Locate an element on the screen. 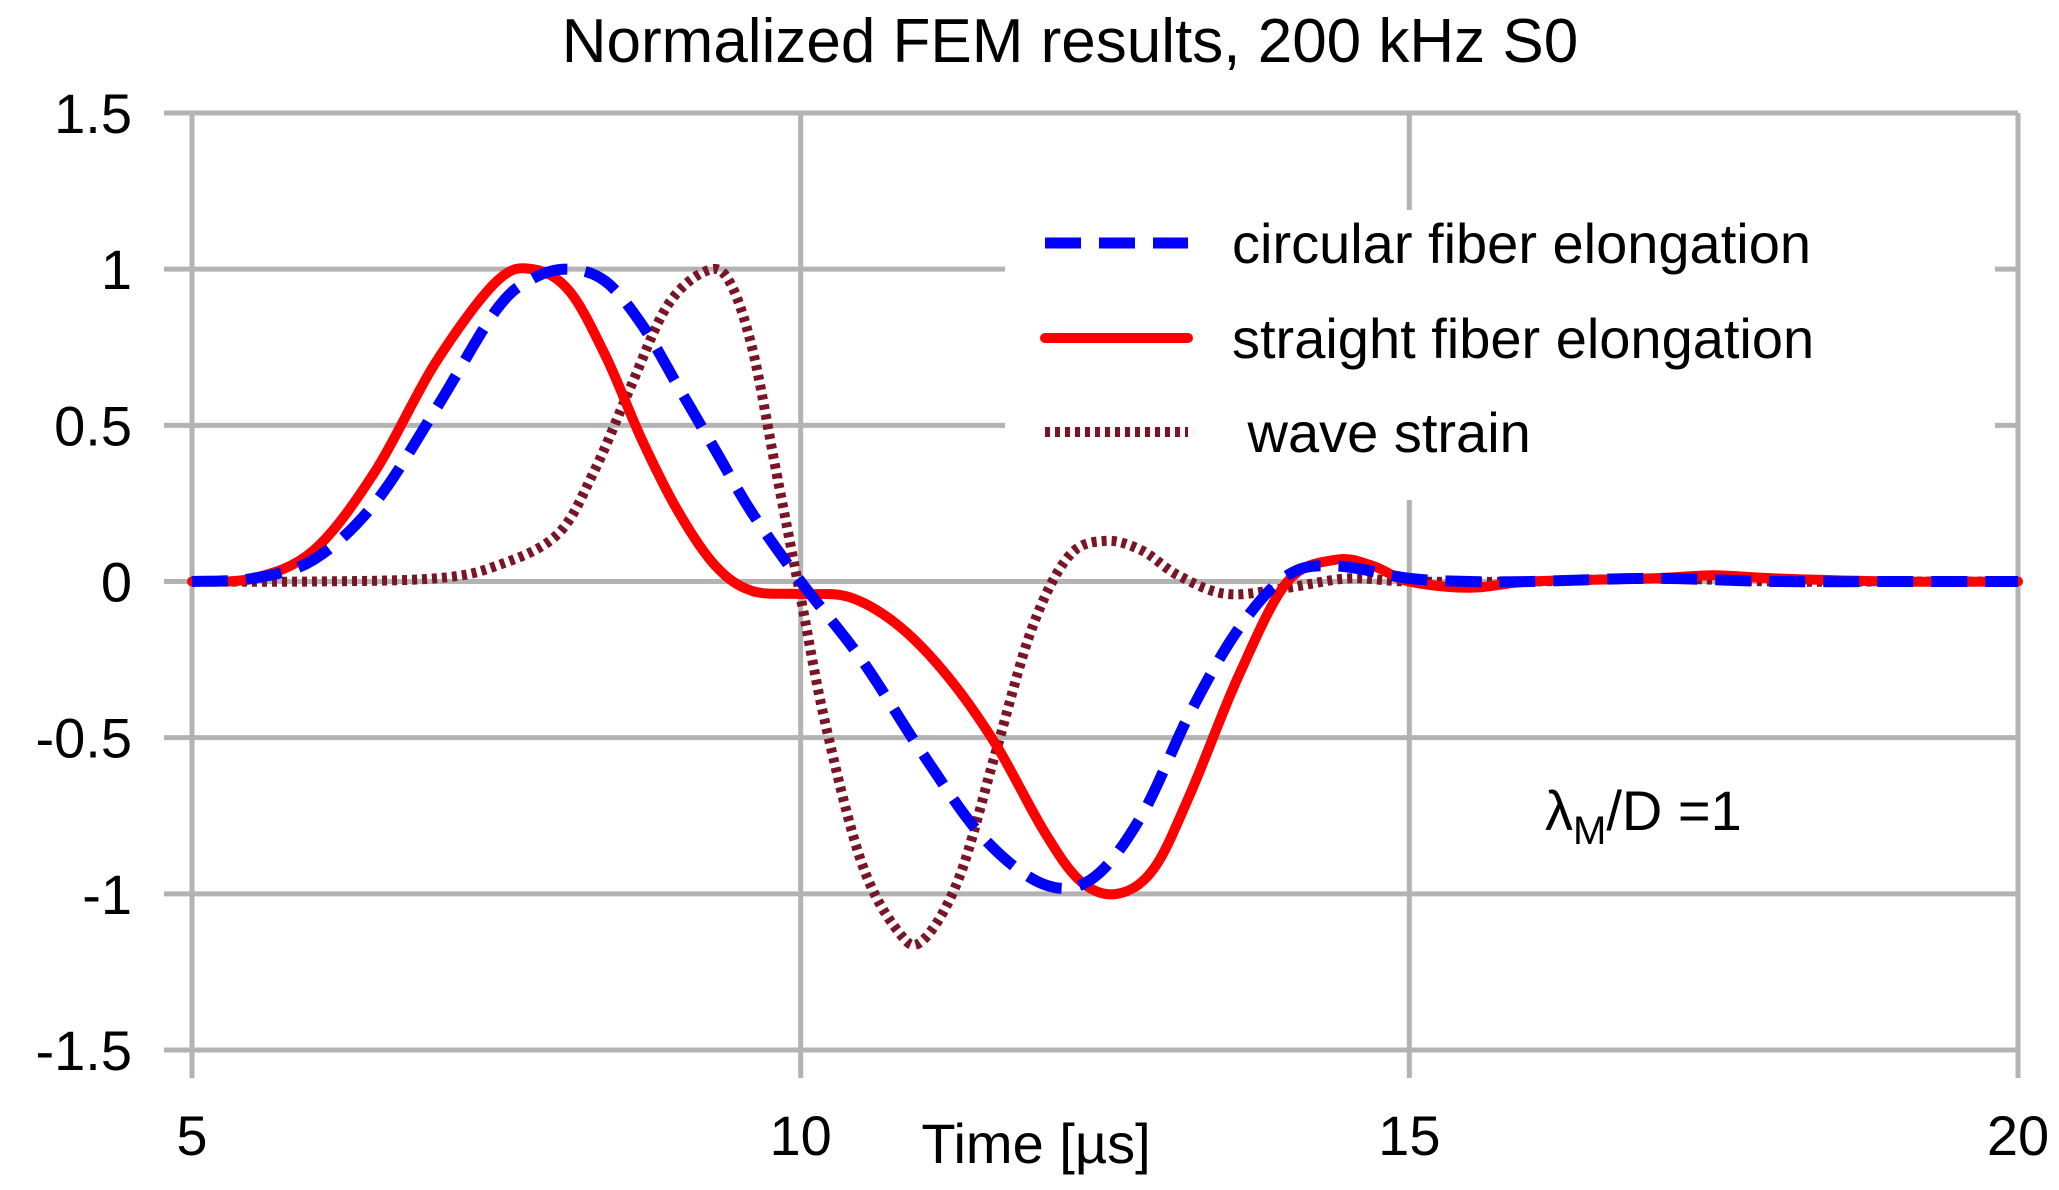  lambda-ratio-annotation: λM/D =1 is located at coordinates (1643, 816).